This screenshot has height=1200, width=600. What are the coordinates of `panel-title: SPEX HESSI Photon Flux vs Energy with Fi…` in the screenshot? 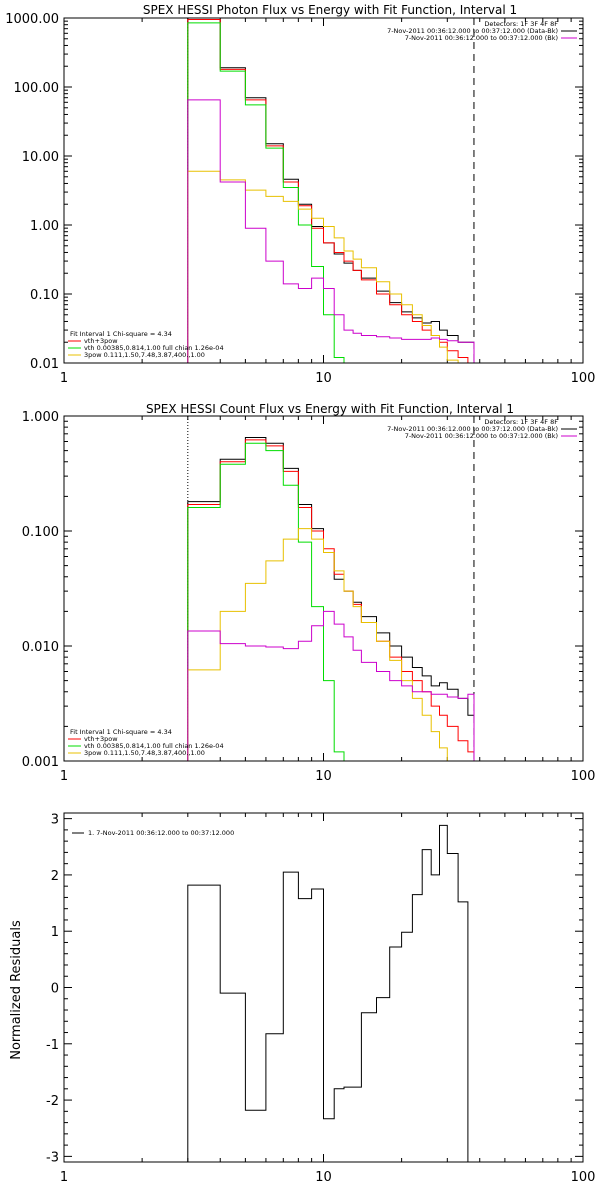 It's located at (330, 10).